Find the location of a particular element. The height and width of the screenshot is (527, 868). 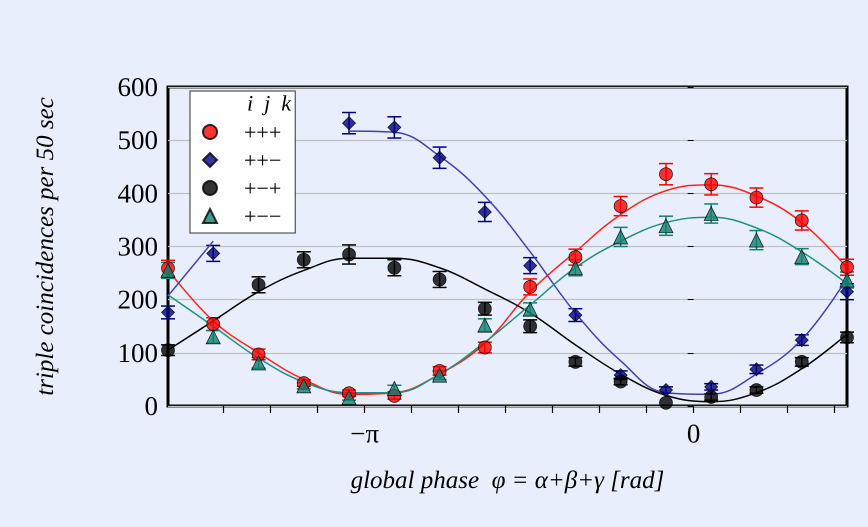

y-tick-label: 0 is located at coordinates (151, 406).